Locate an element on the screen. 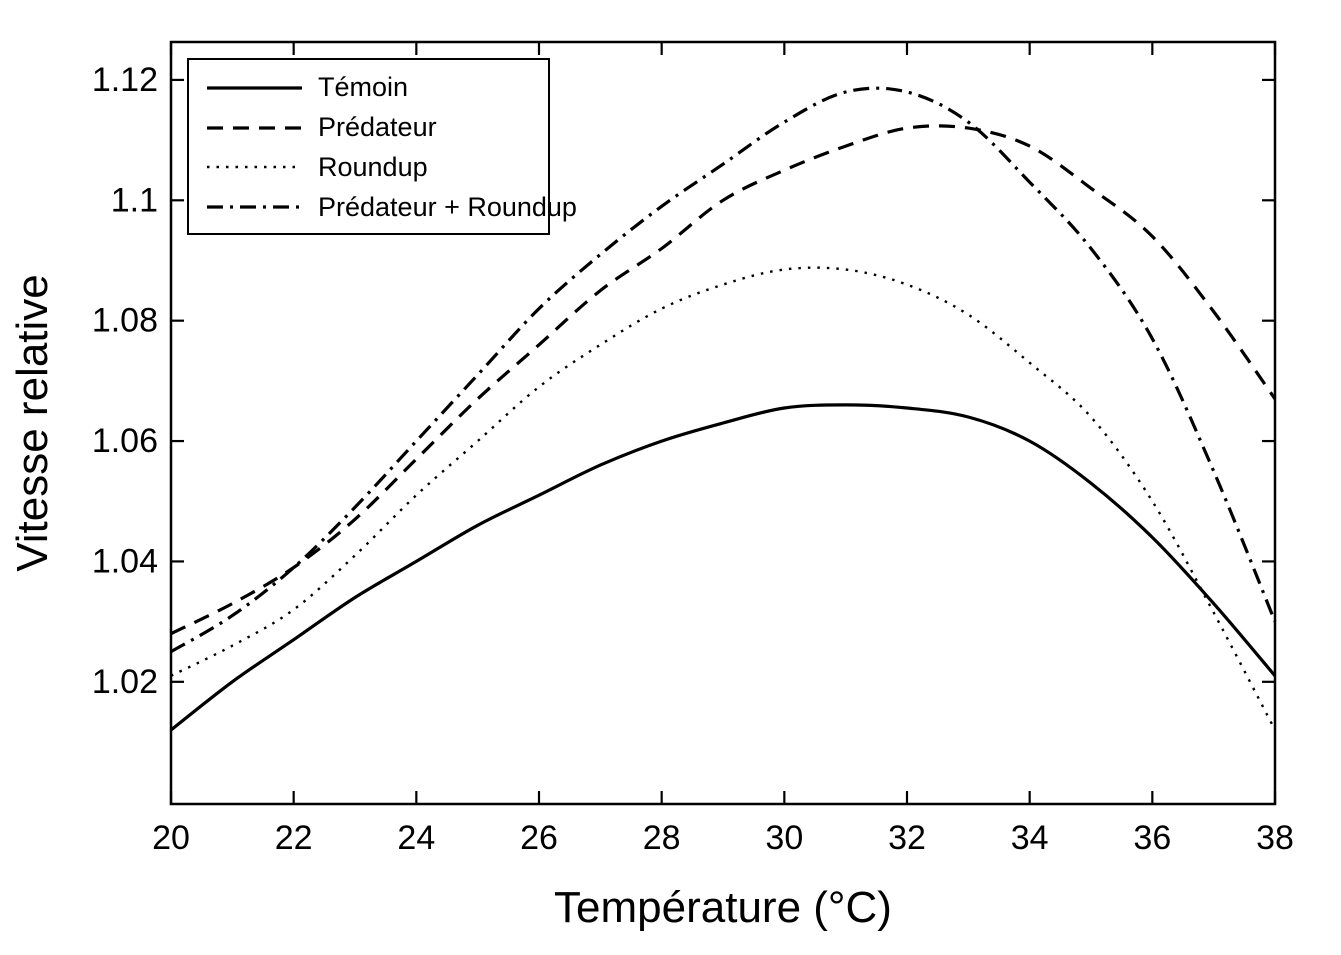 The width and height of the screenshot is (1341, 955). y-tick-label: 1.02 is located at coordinates (125, 682).